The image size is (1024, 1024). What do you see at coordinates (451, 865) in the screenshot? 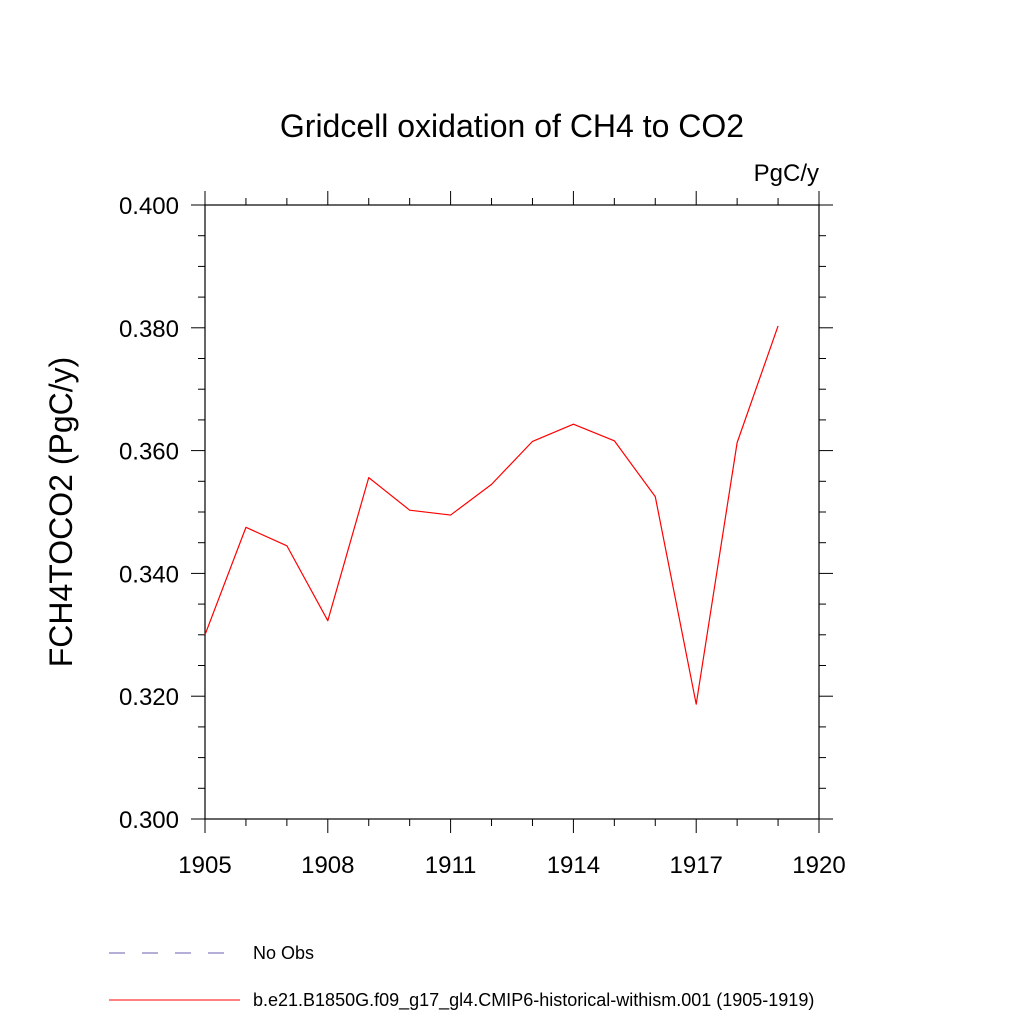
I see `x-tick-label: 1911` at bounding box center [451, 865].